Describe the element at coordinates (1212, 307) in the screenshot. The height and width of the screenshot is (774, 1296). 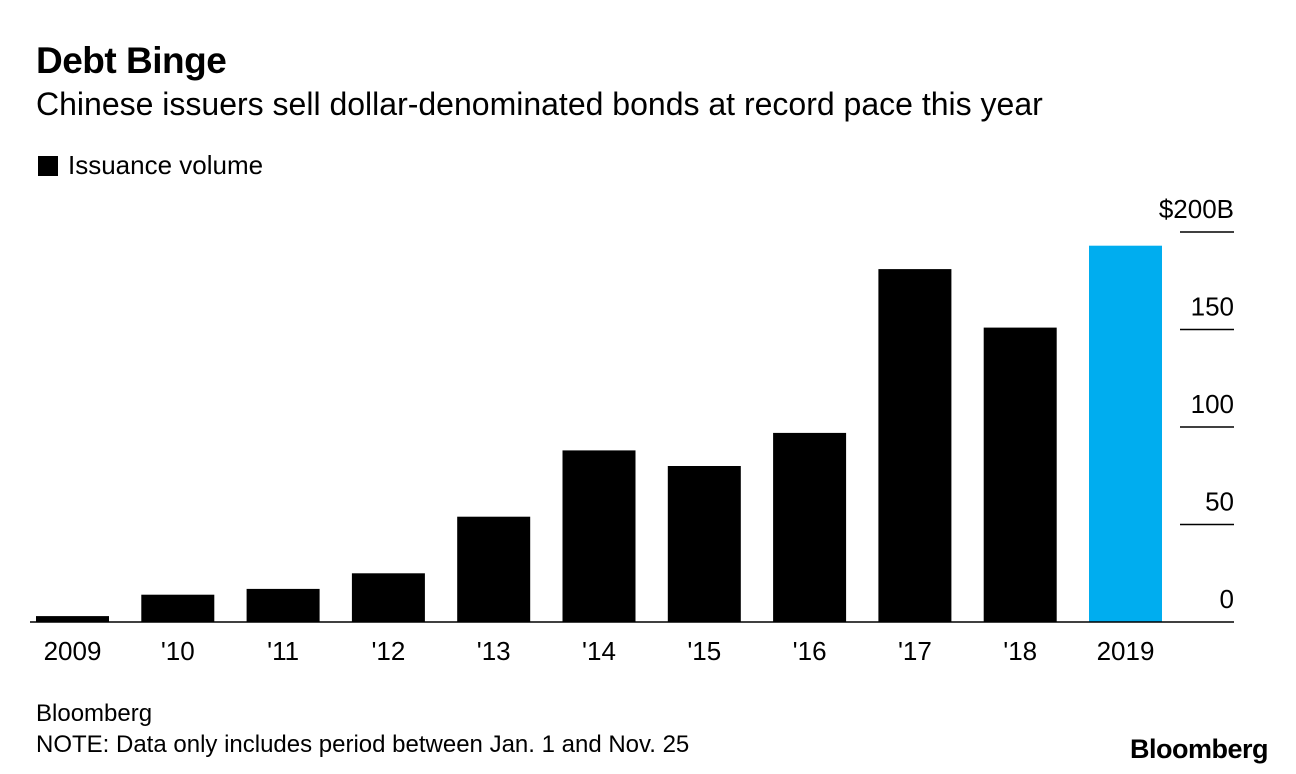
I see `y-tick-label: 150` at that location.